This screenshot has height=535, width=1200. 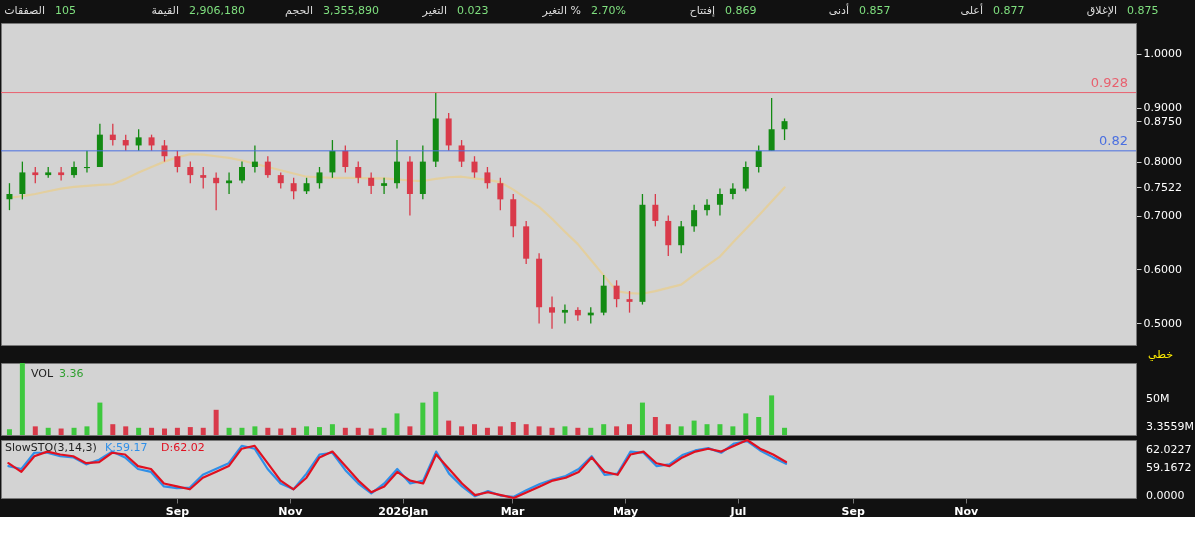 I want to click on text: 2,906,180, so click(x=217, y=10).